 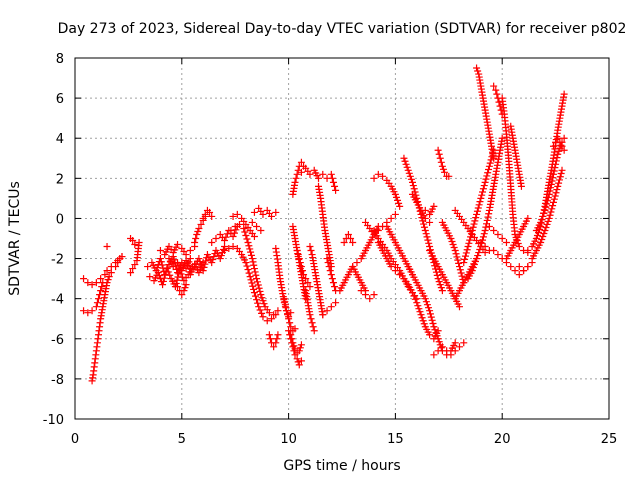 I want to click on x-tick-labels: 0 5 10 15 20 25, so click(x=344, y=439).